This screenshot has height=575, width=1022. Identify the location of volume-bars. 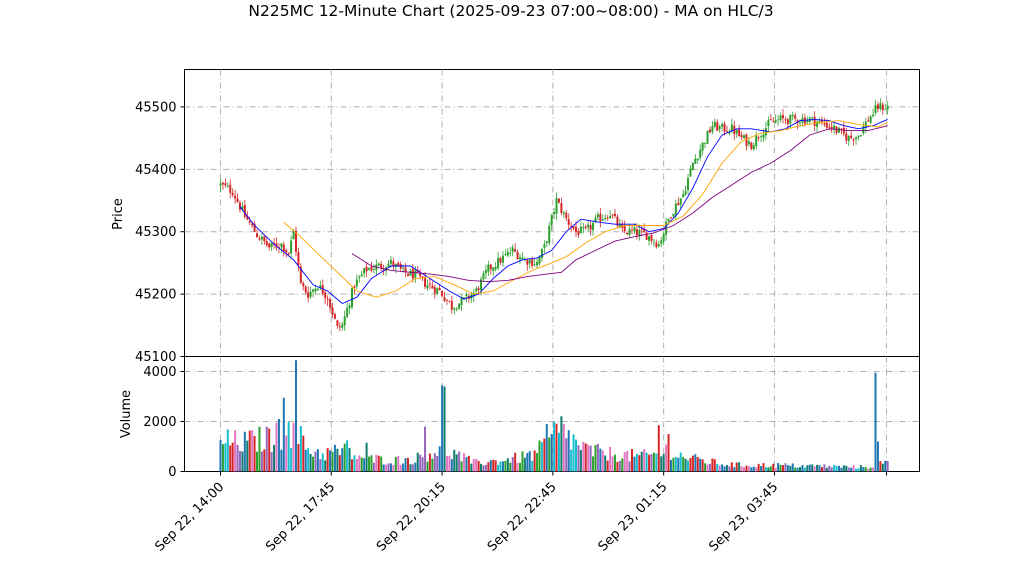
(554, 416).